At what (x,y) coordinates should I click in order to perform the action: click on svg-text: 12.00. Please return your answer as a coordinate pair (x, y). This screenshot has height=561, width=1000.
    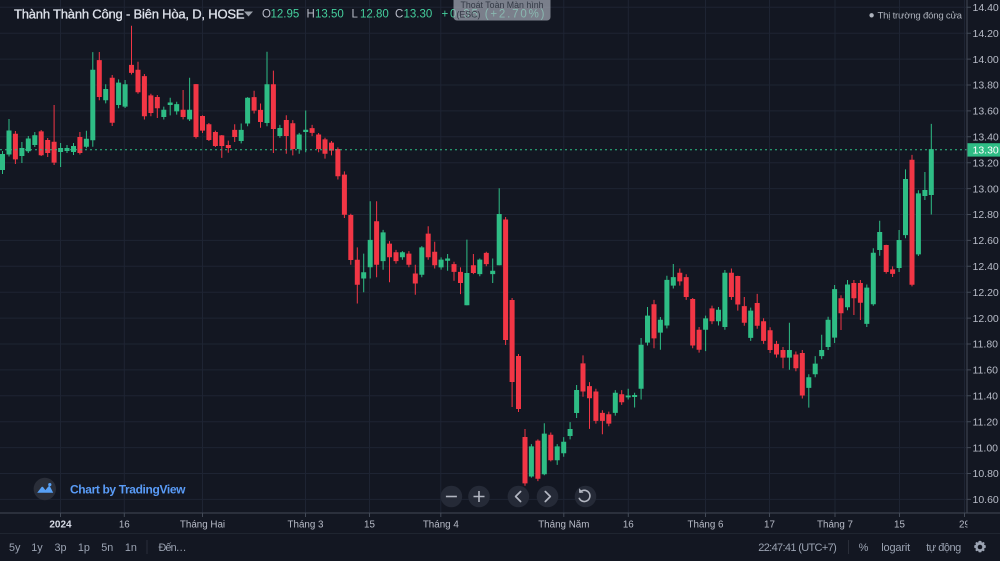
    Looking at the image, I should click on (986, 319).